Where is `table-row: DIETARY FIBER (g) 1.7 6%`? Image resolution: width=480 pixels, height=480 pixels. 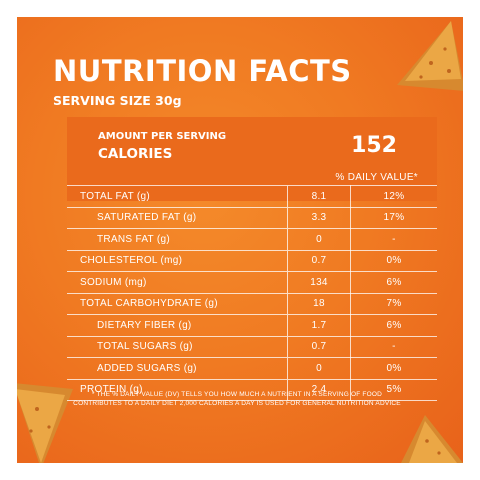 table-row: DIETARY FIBER (g) 1.7 6% is located at coordinates (252, 325).